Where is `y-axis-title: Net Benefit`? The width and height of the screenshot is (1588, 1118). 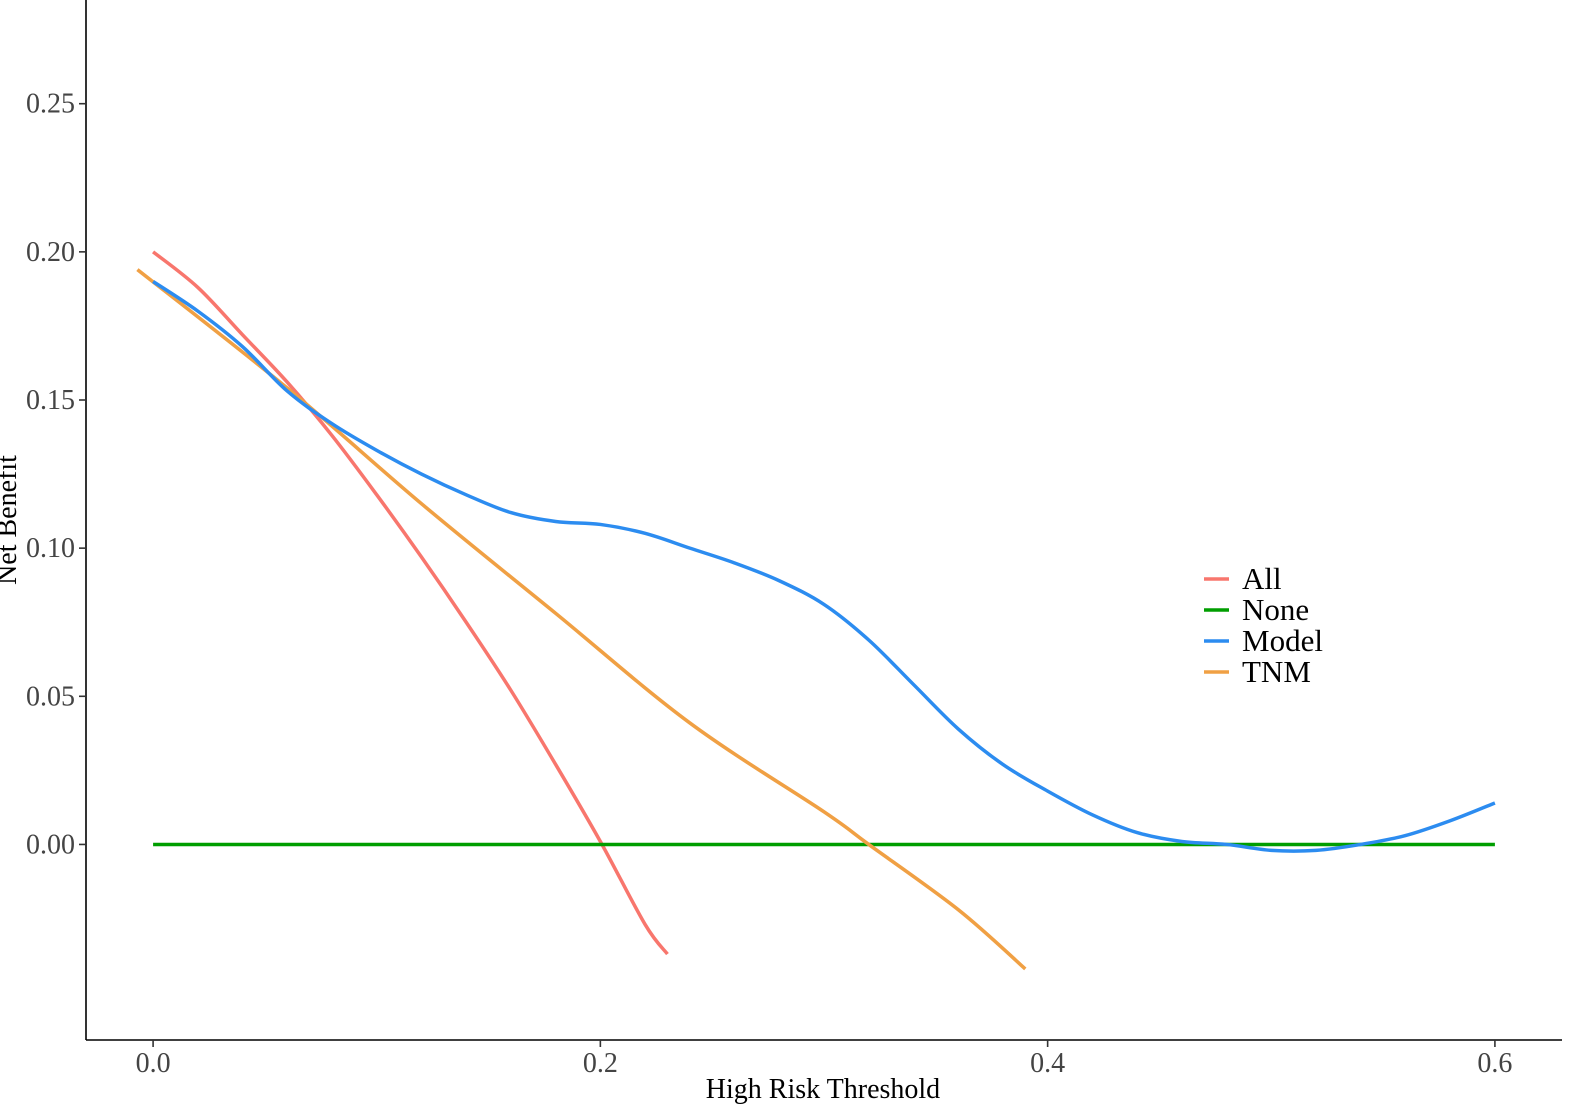 y-axis-title: Net Benefit is located at coordinates (11, 520).